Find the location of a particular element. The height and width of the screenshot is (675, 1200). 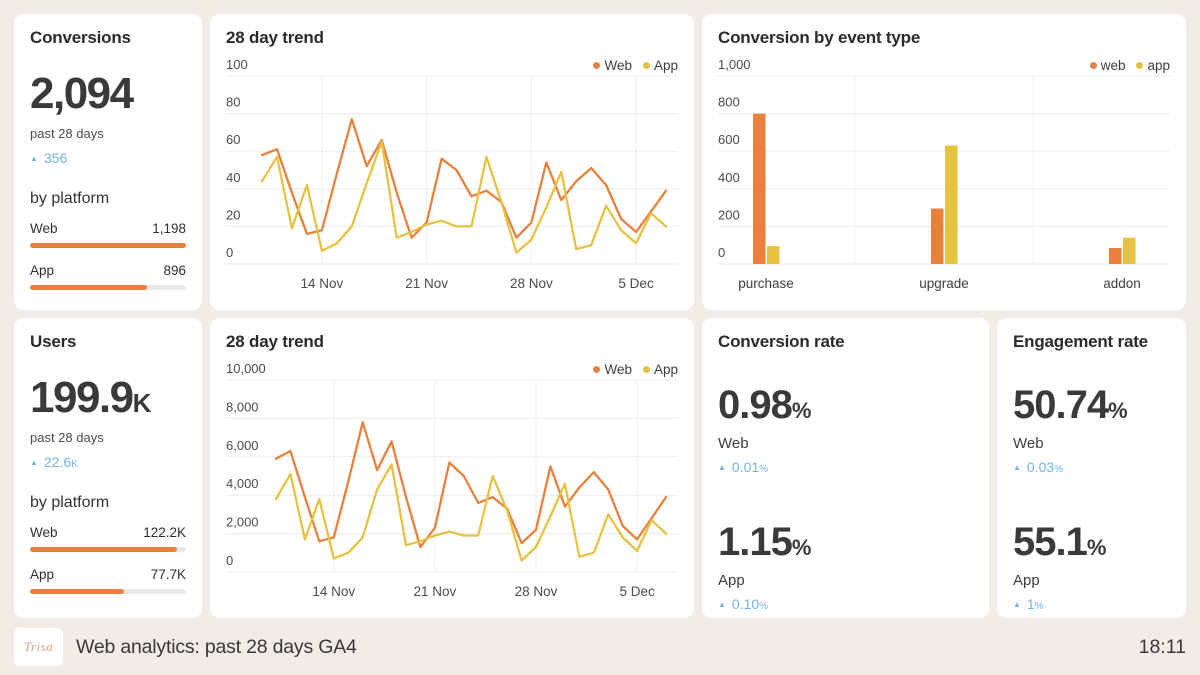

metric-number: 50.74 is located at coordinates (1061, 405).